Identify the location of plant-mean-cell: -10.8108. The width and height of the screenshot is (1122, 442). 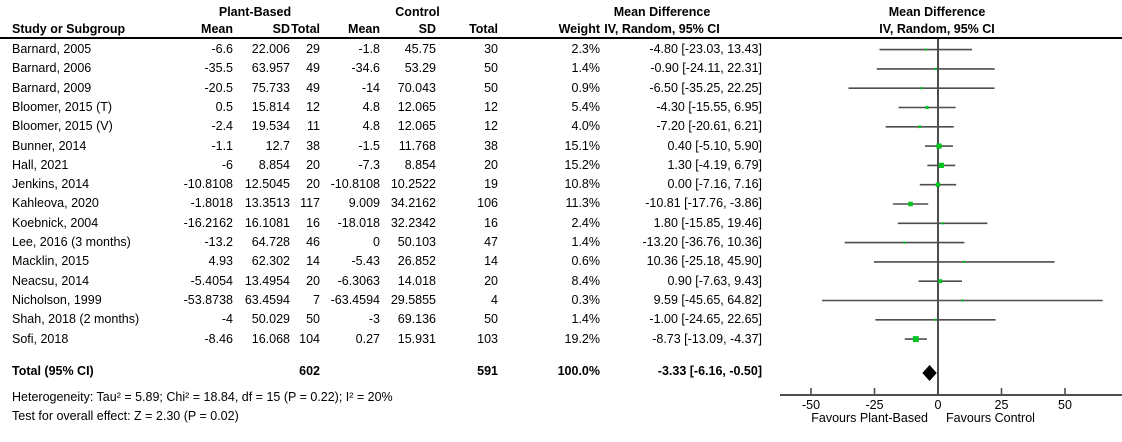
(208, 184).